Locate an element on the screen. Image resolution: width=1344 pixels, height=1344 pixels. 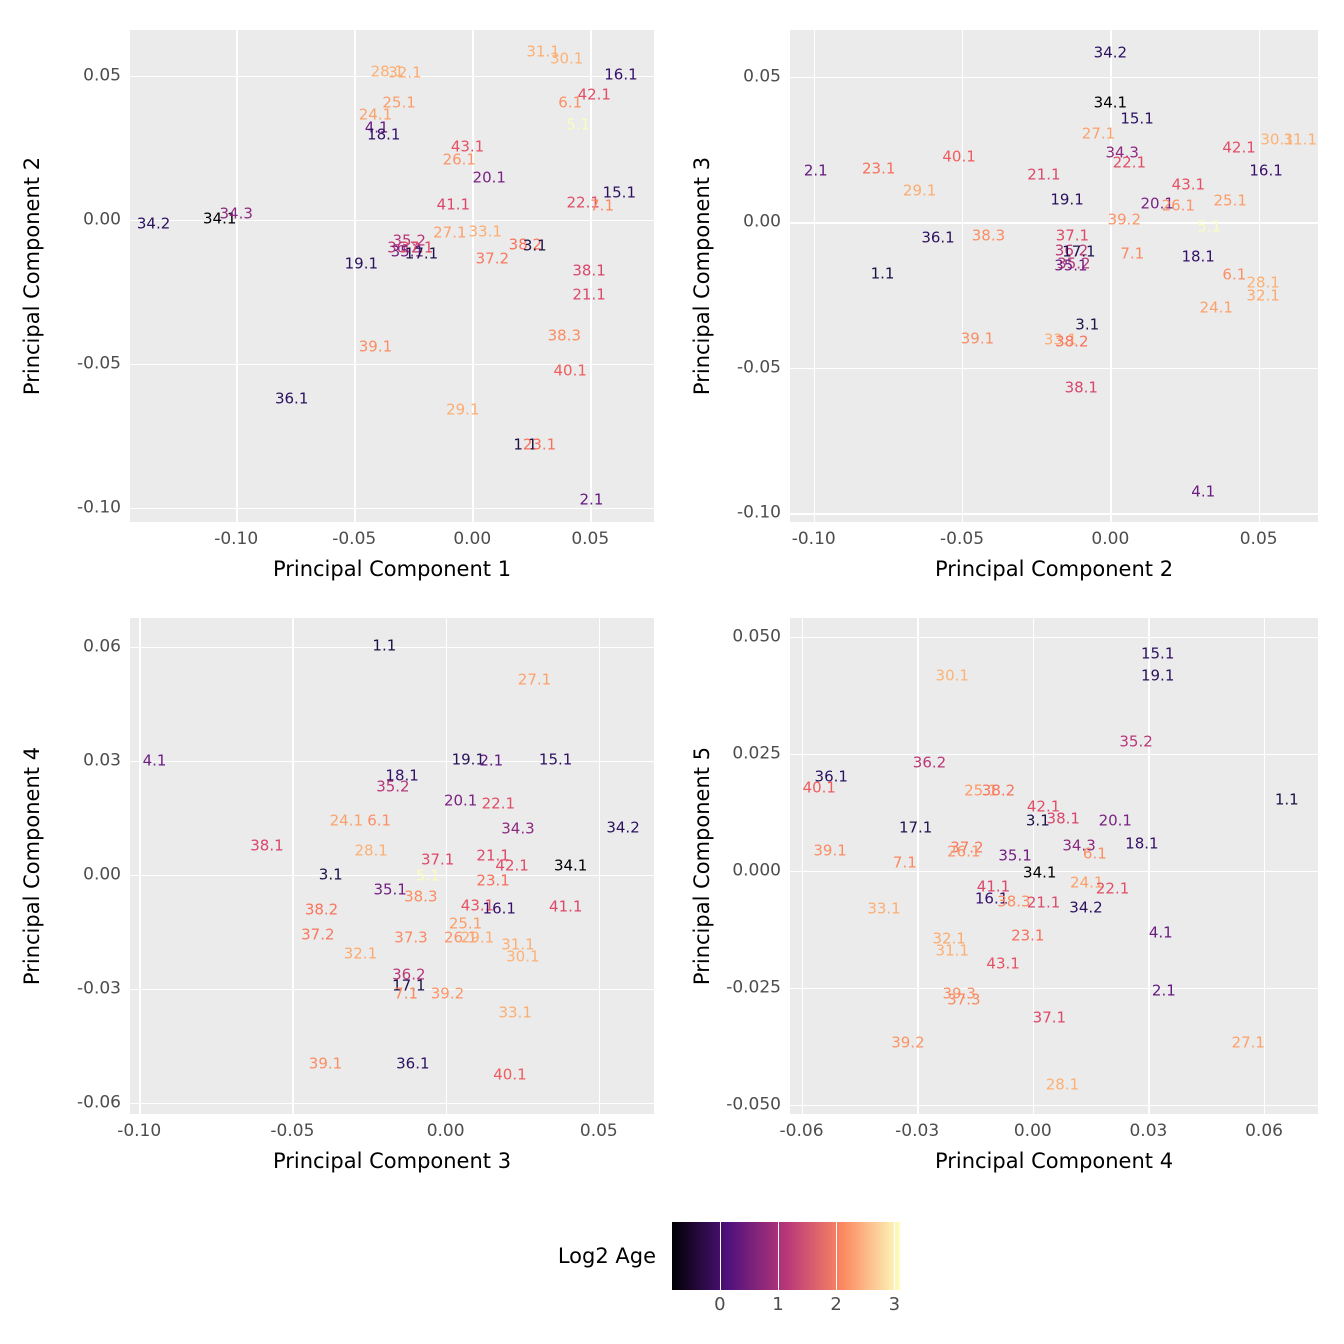
data-point-label: 34.2 is located at coordinates (153, 223).